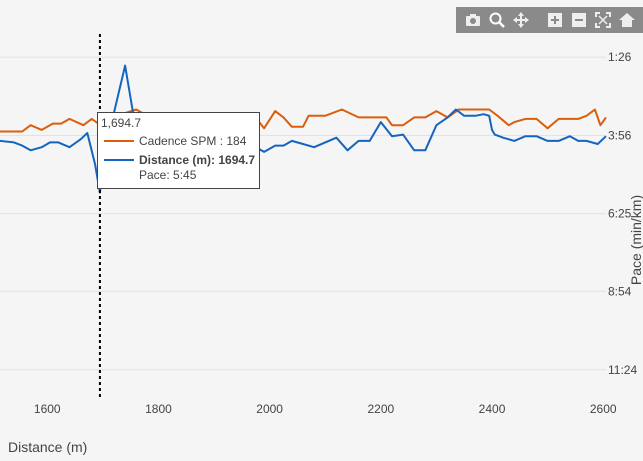  What do you see at coordinates (620, 57) in the screenshot?
I see `y-tick-label: 1:26` at bounding box center [620, 57].